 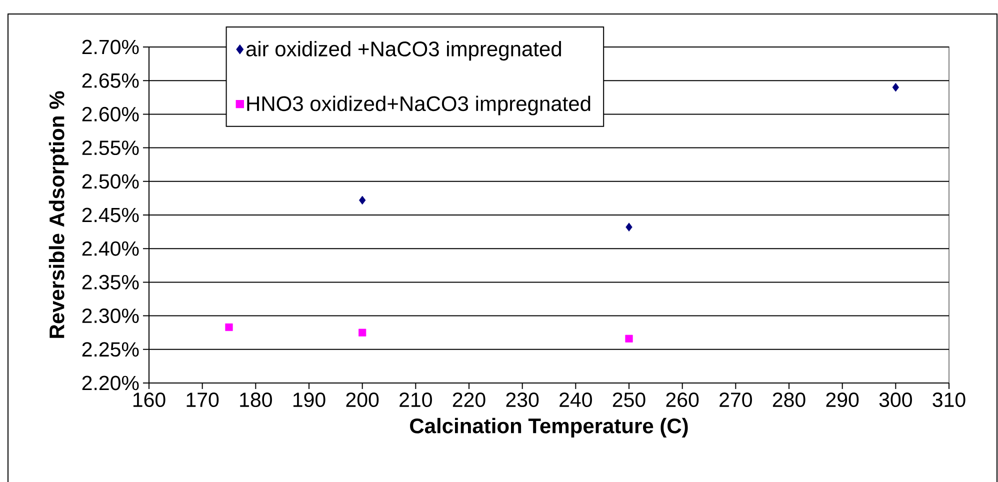 I want to click on x-tick-label: 280, so click(x=789, y=400).